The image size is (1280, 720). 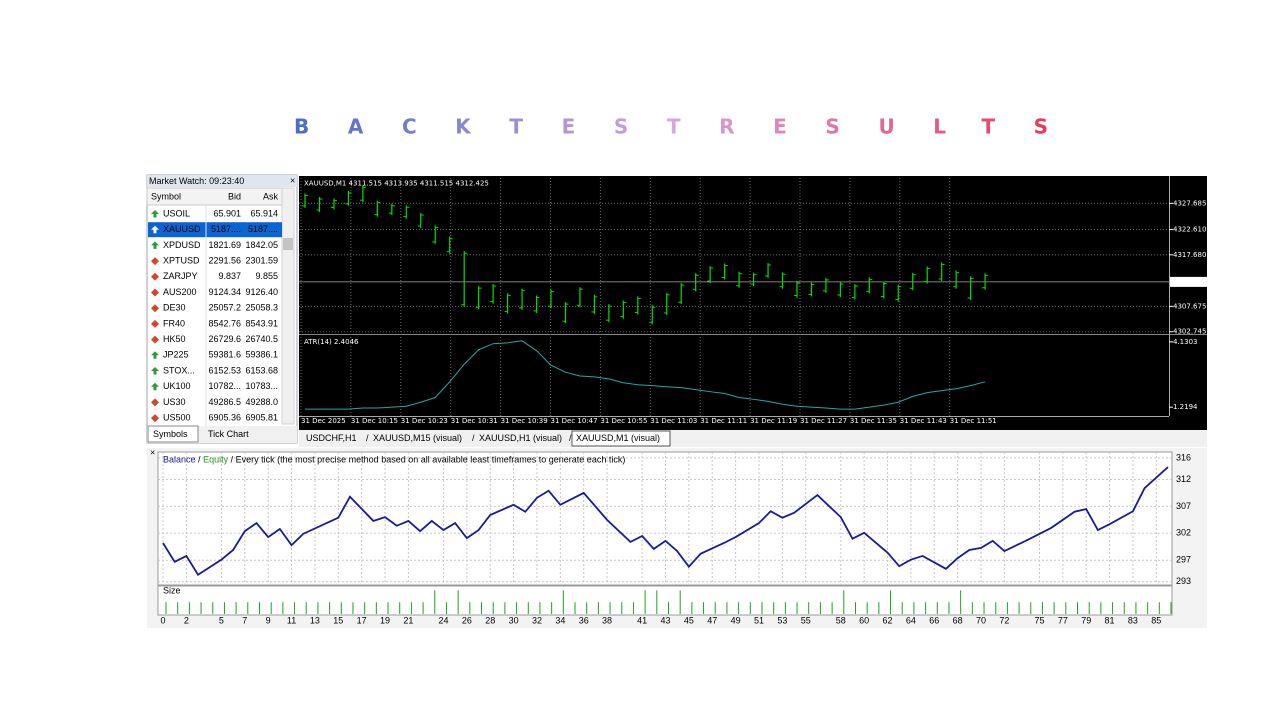 I want to click on time-label: 31 Dec 10:55, so click(x=623, y=421).